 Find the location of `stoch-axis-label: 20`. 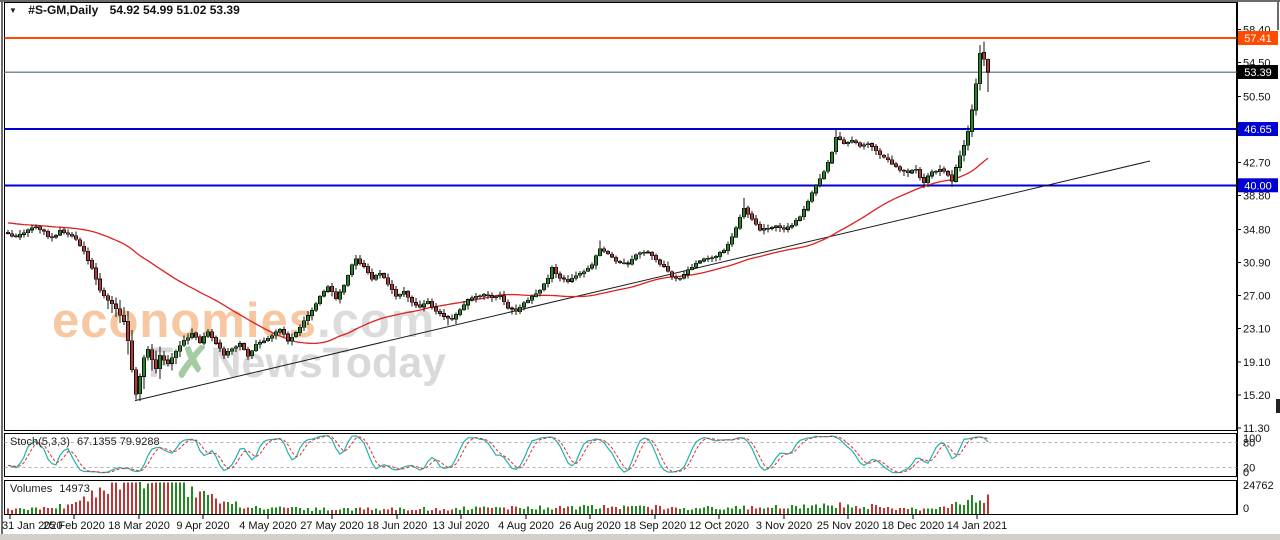

stoch-axis-label: 20 is located at coordinates (1249, 469).